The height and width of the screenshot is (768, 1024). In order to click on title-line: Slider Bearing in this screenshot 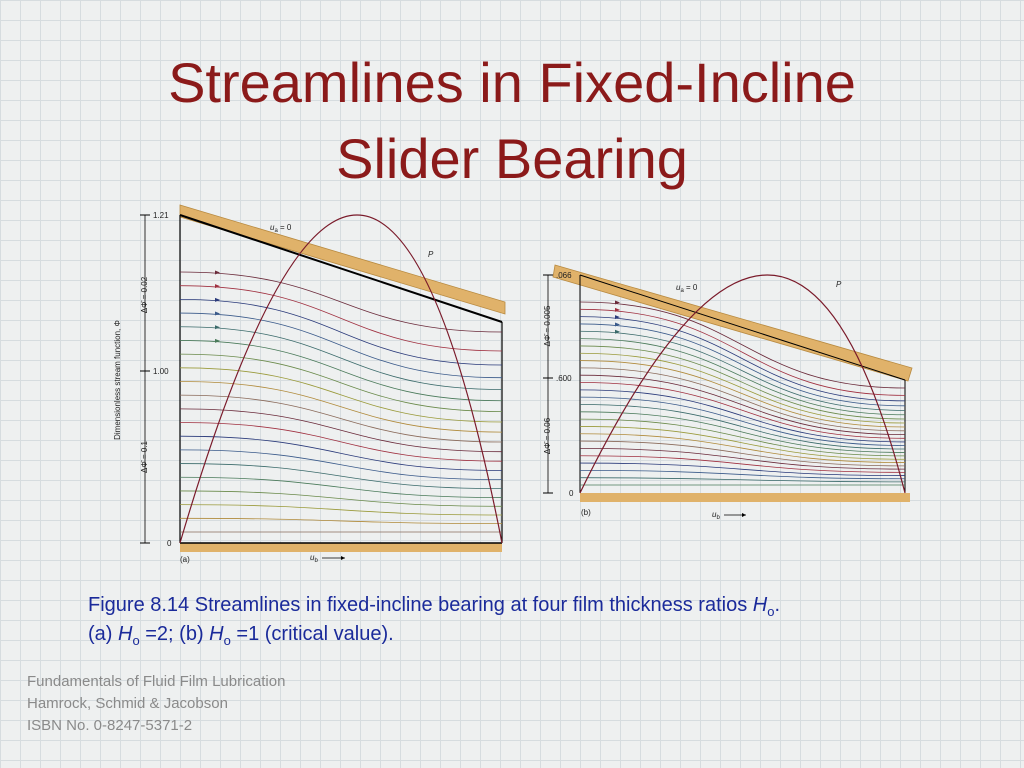, I will do `click(512, 158)`.